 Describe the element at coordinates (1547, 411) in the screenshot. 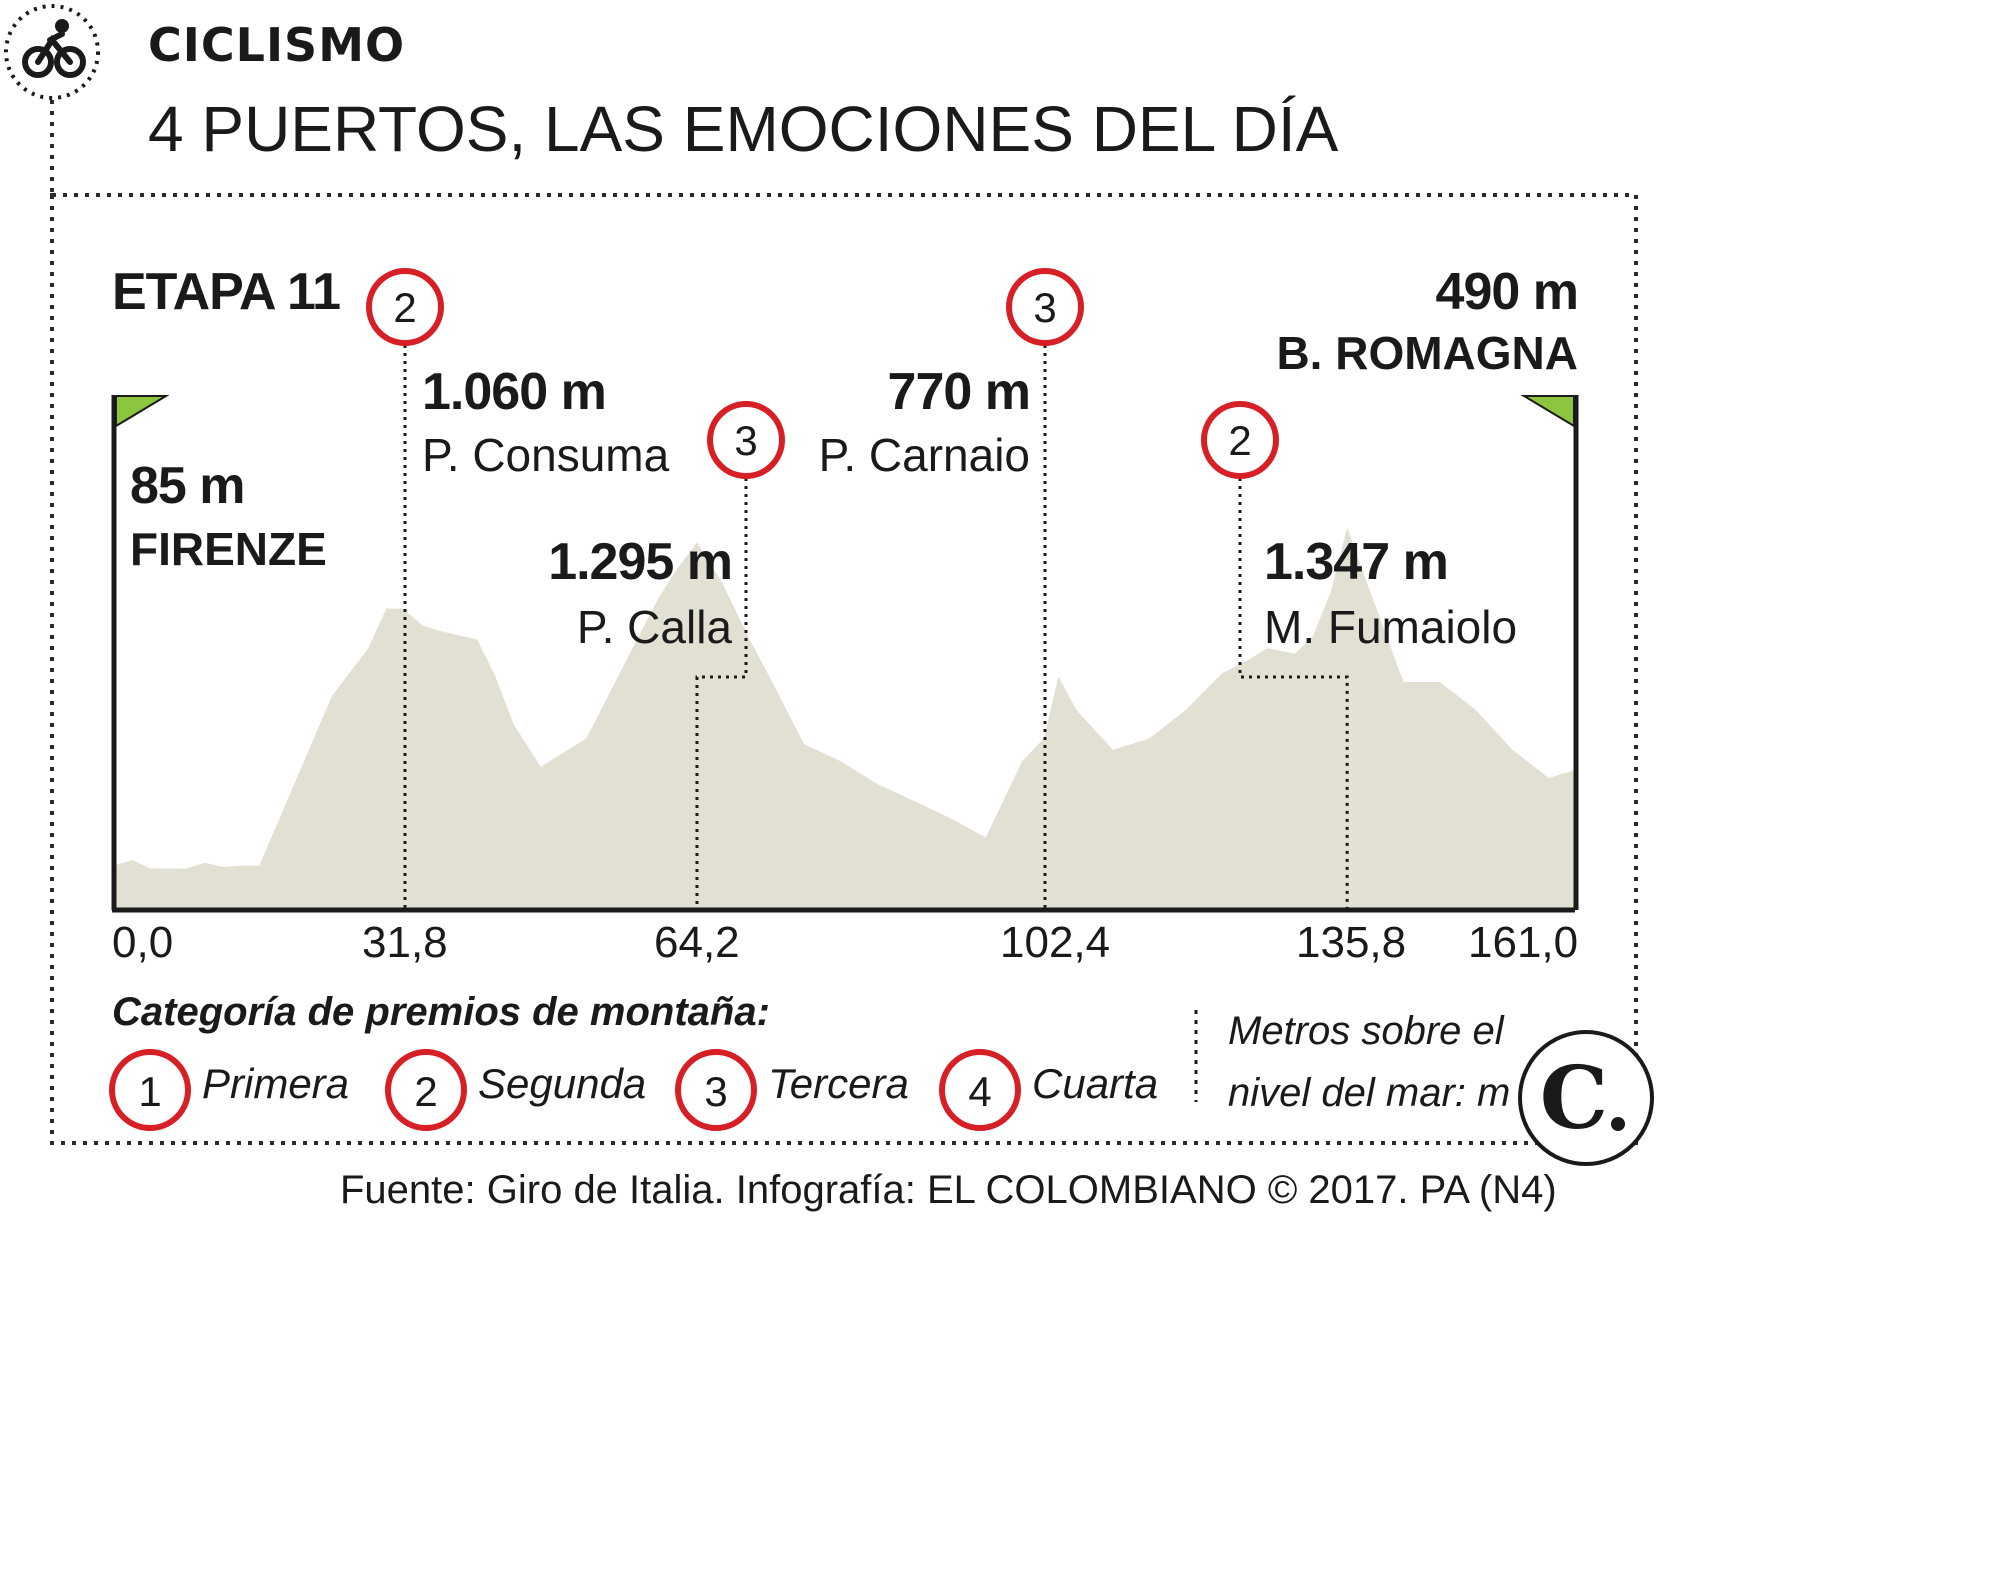

I see `finish-flag-icon` at that location.